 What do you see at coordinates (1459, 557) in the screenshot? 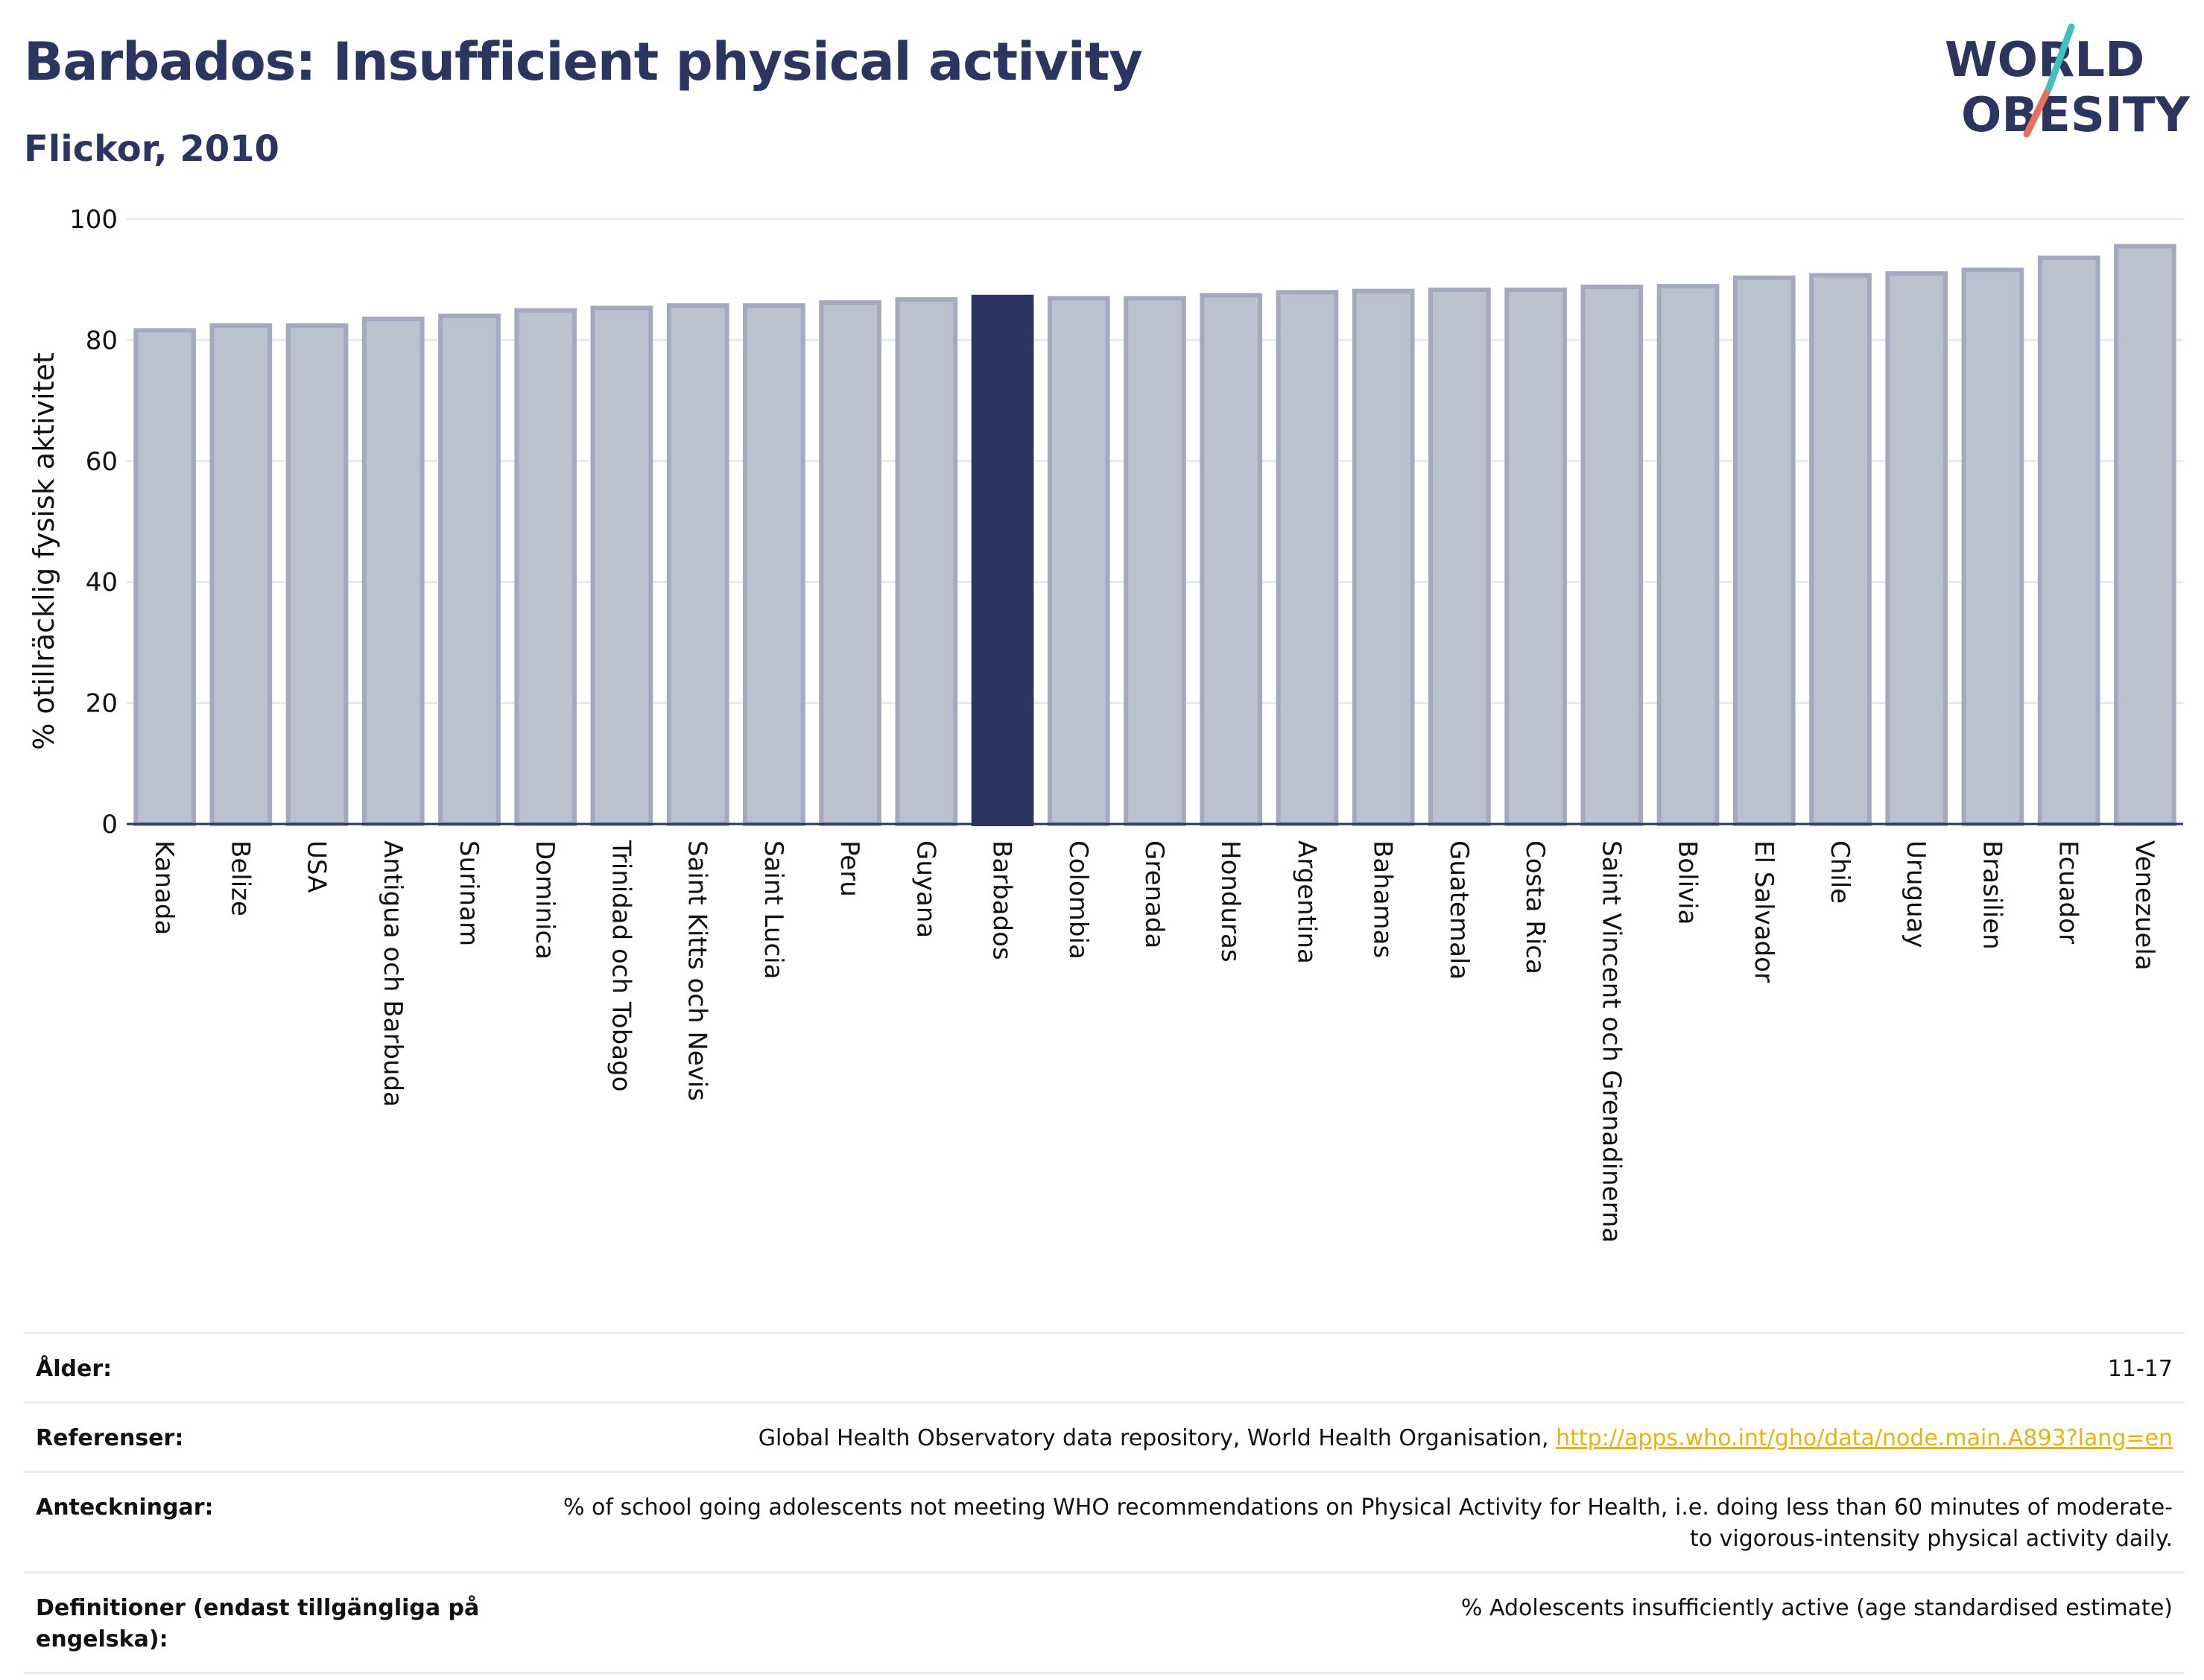
I see `bar-guatemala` at bounding box center [1459, 557].